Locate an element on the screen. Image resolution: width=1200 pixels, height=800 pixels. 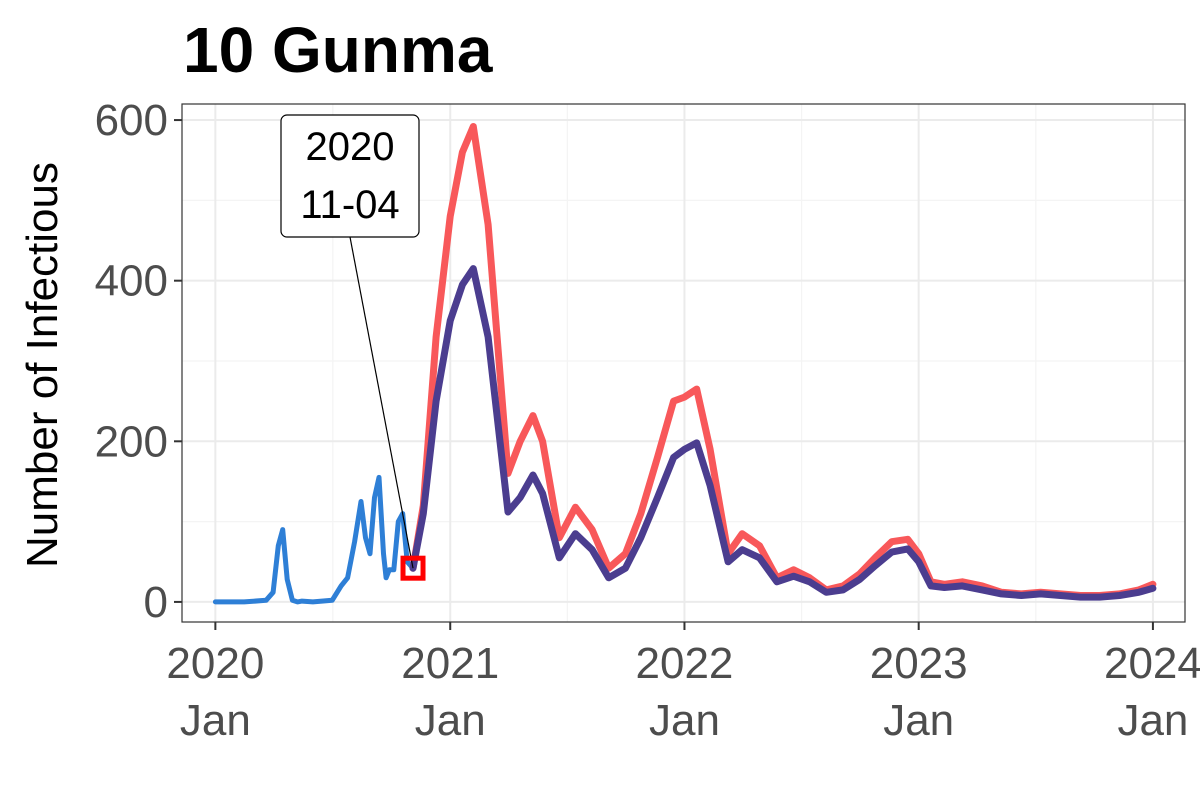
annotation: 2020 11-04 is located at coordinates (353, 347).